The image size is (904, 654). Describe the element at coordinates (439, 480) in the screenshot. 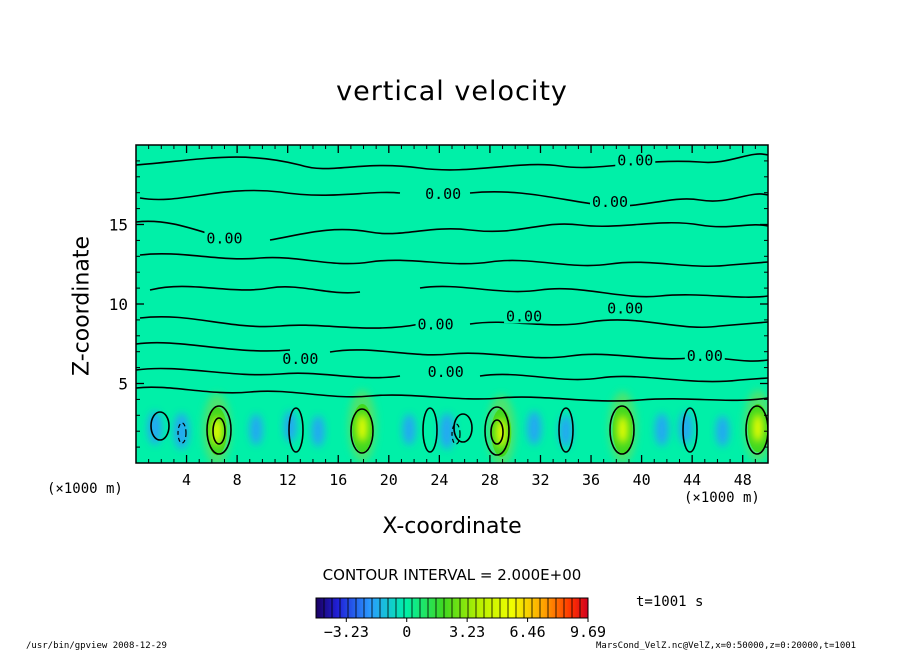

I see `x-tick-label: 24` at that location.